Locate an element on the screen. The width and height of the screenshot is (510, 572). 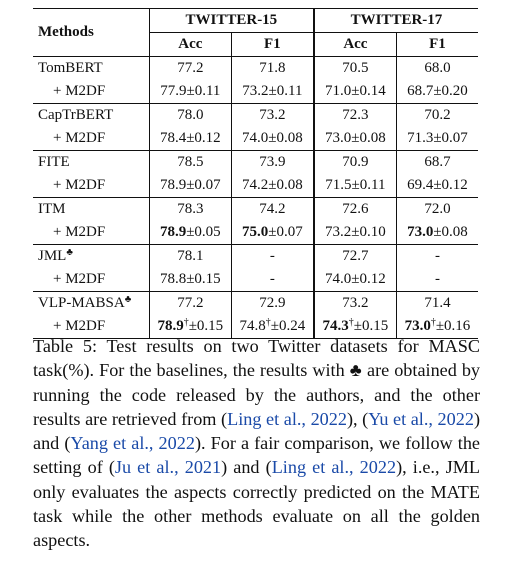
method-name: CapTrBERT is located at coordinates (91, 115).